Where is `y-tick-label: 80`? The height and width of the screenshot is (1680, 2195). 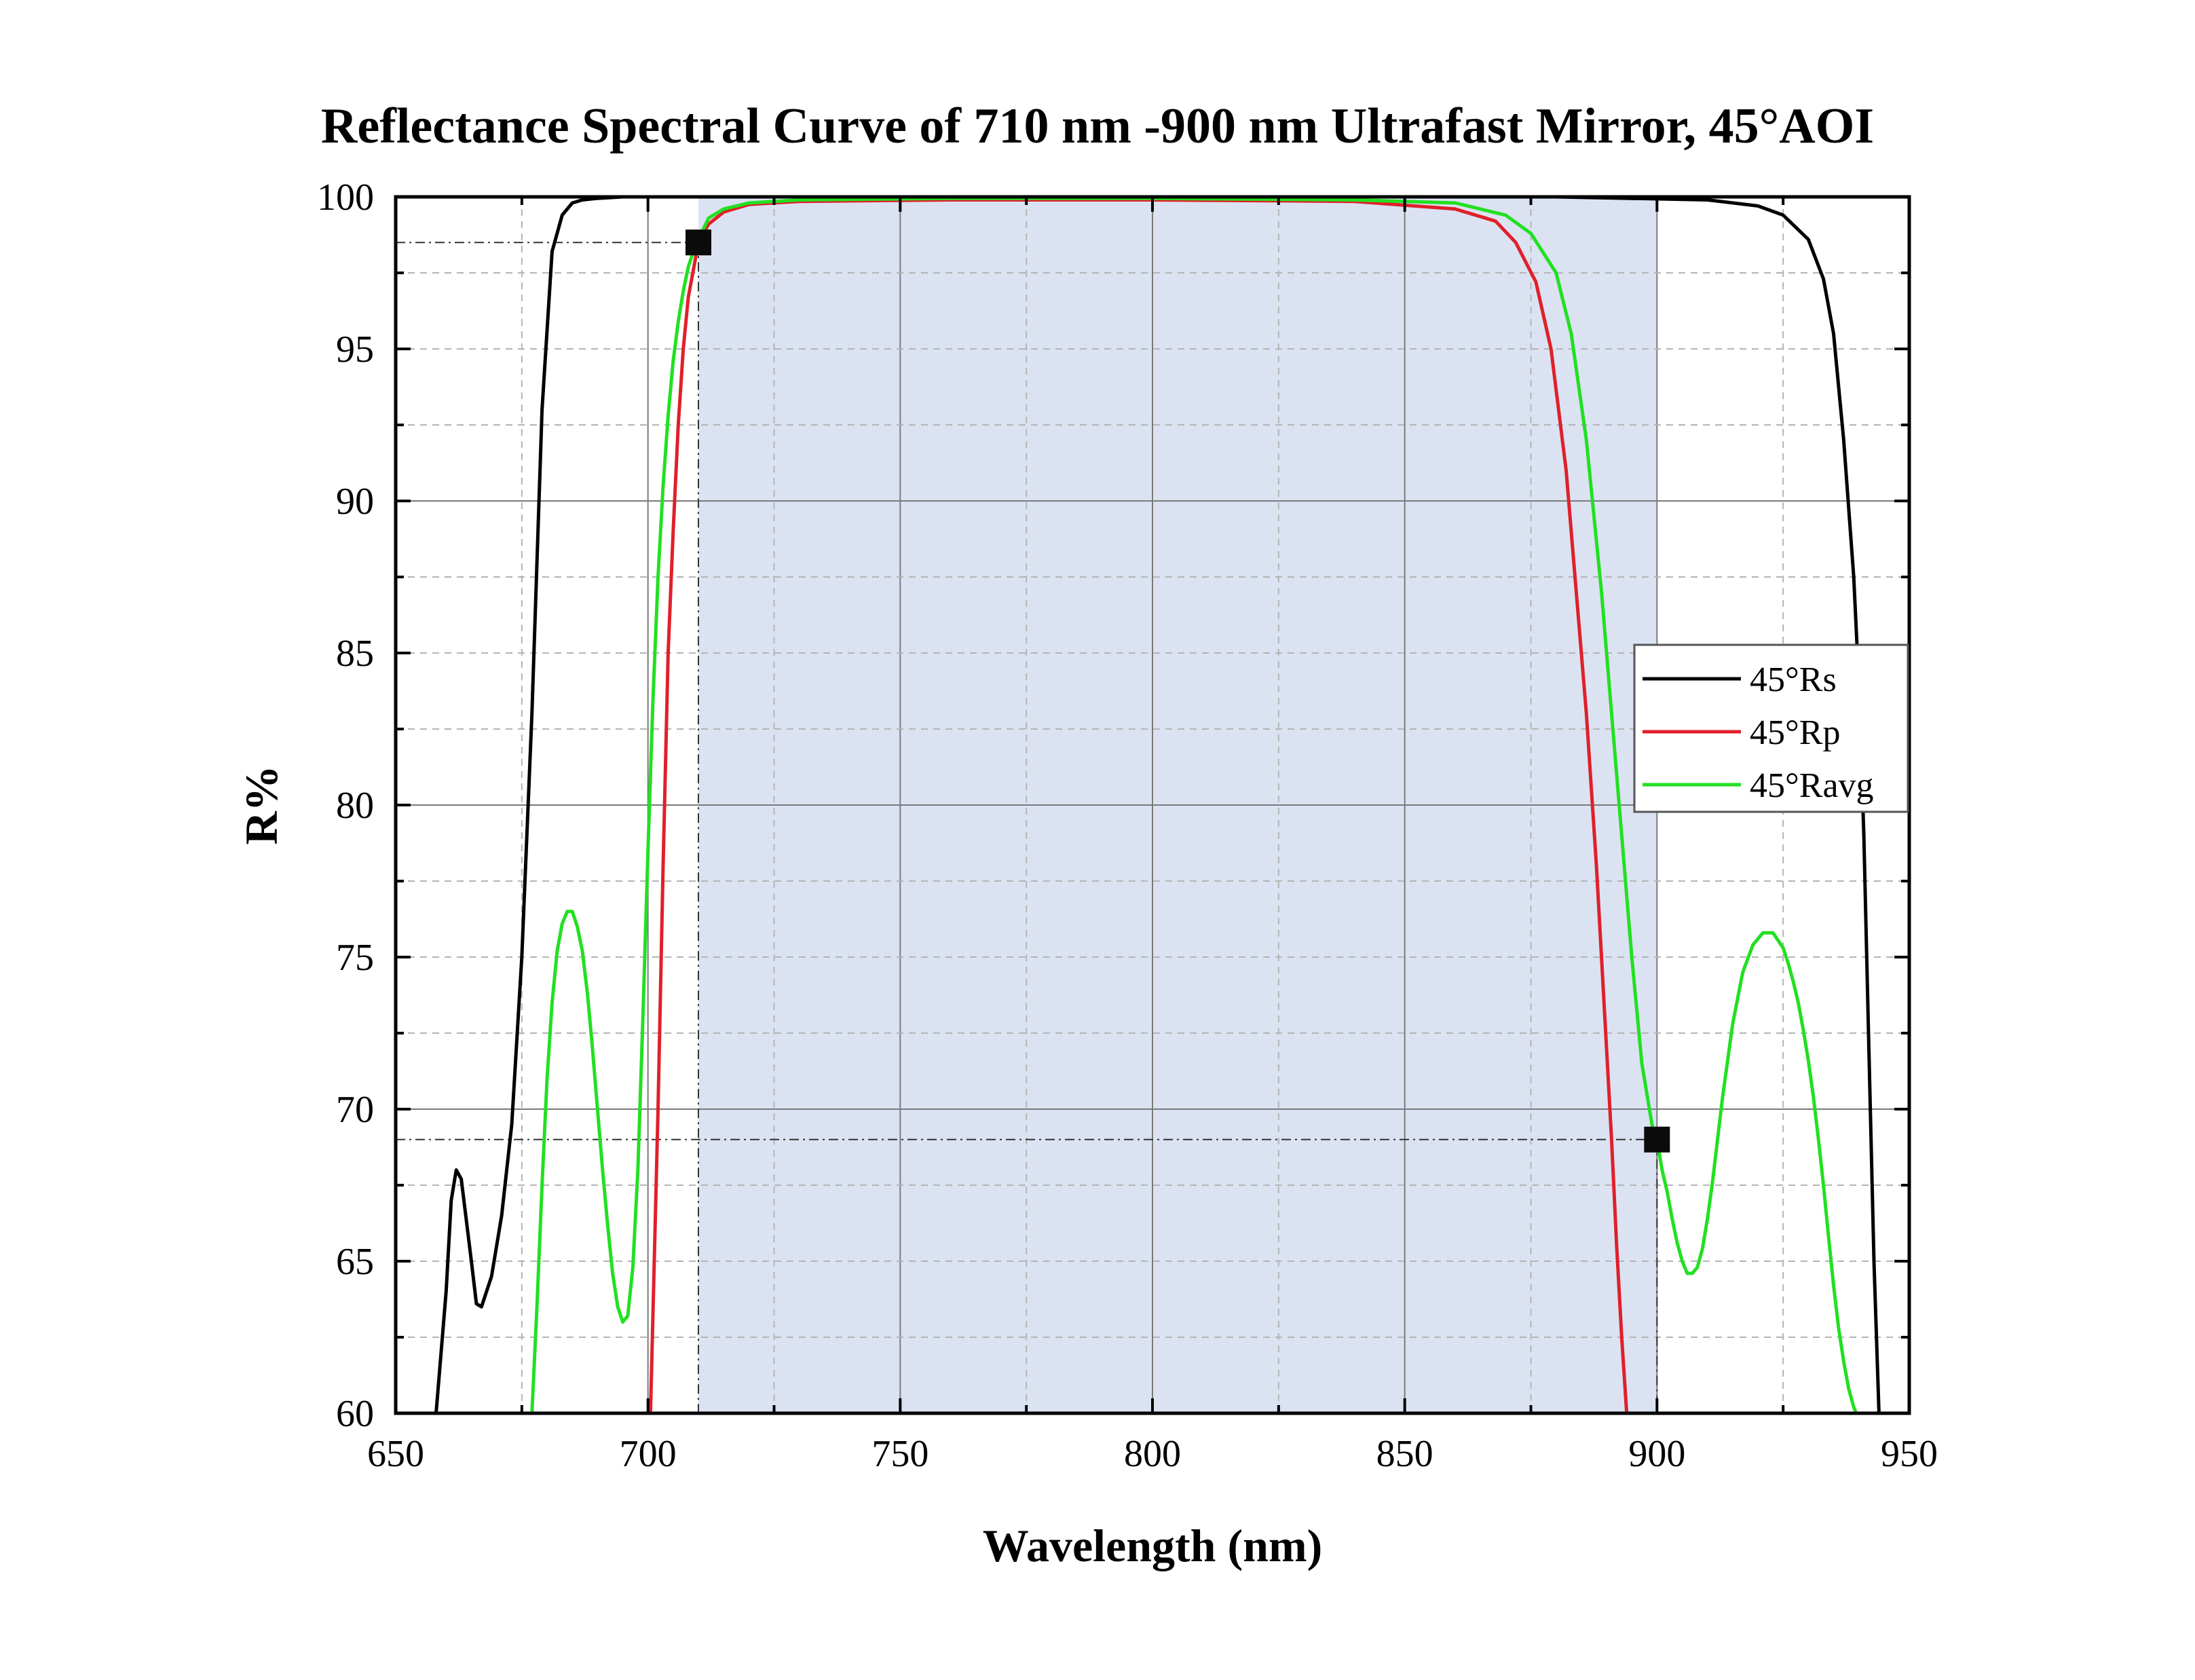
y-tick-label: 80 is located at coordinates (355, 806).